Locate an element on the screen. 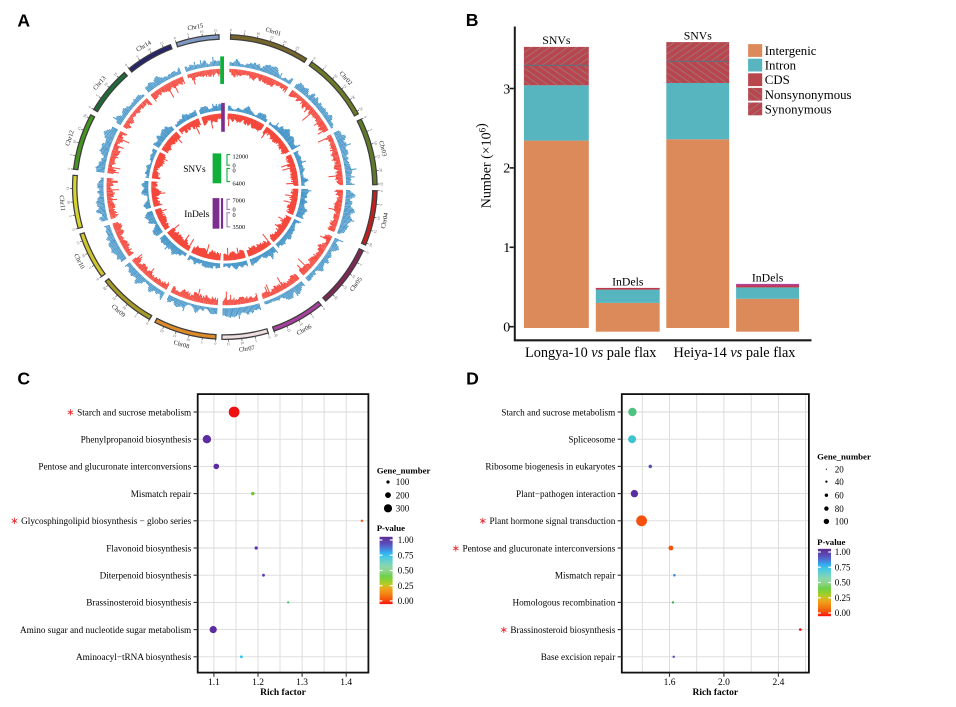 This screenshot has height=707, width=956. svg-text: Number (×106) is located at coordinates (485, 165).